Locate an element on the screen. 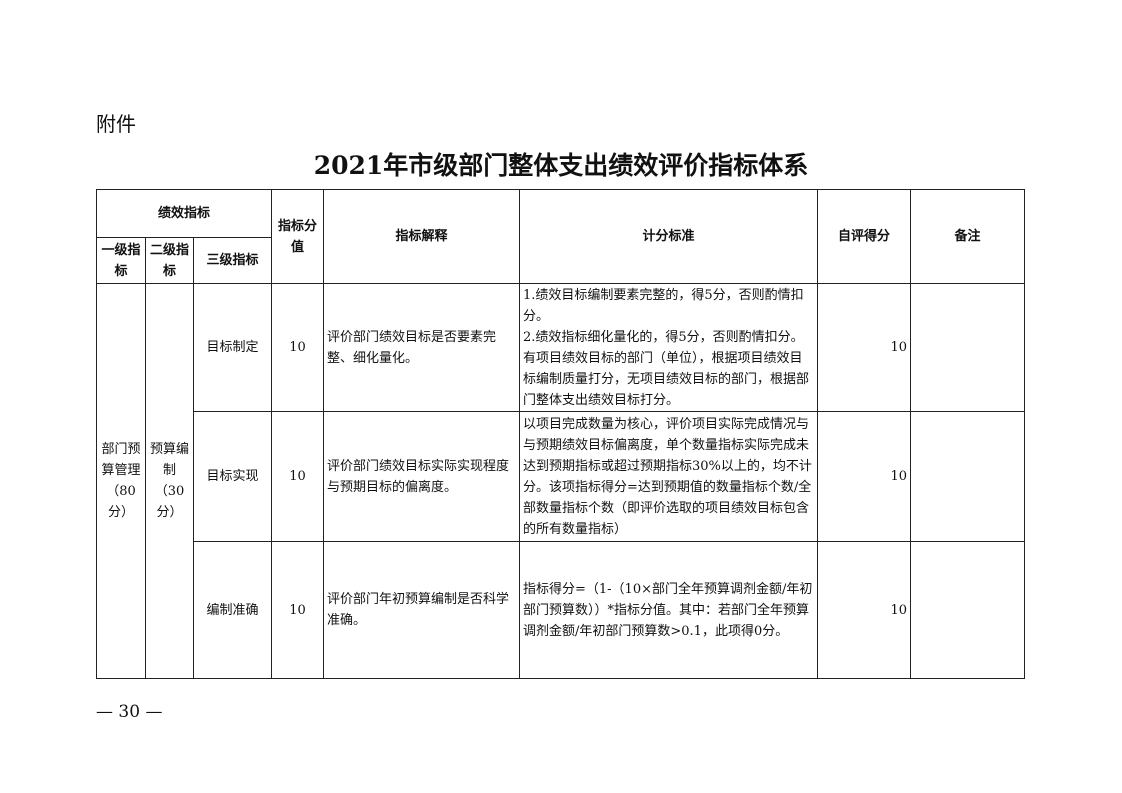 This screenshot has height=793, width=1122. header-remarks: 备注 is located at coordinates (967, 236).